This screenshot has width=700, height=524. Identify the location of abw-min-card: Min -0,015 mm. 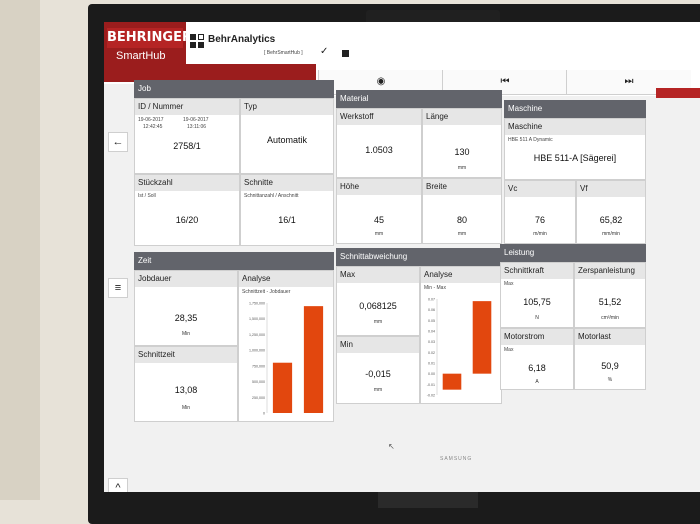
(378, 370).